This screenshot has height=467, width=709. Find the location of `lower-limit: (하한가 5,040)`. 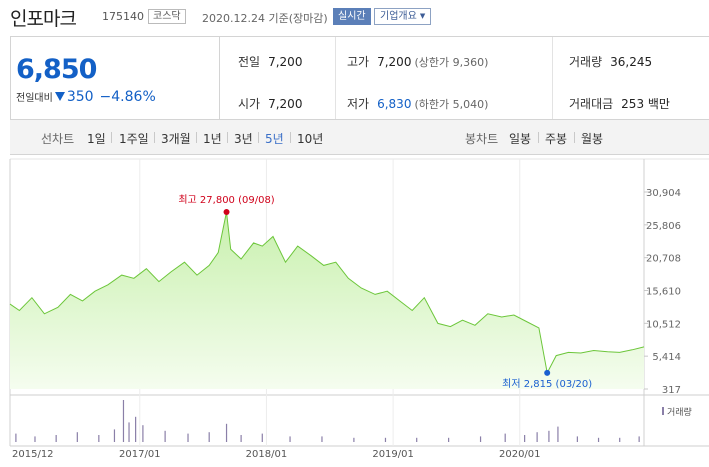

lower-limit: (하한가 5,040) is located at coordinates (451, 104).